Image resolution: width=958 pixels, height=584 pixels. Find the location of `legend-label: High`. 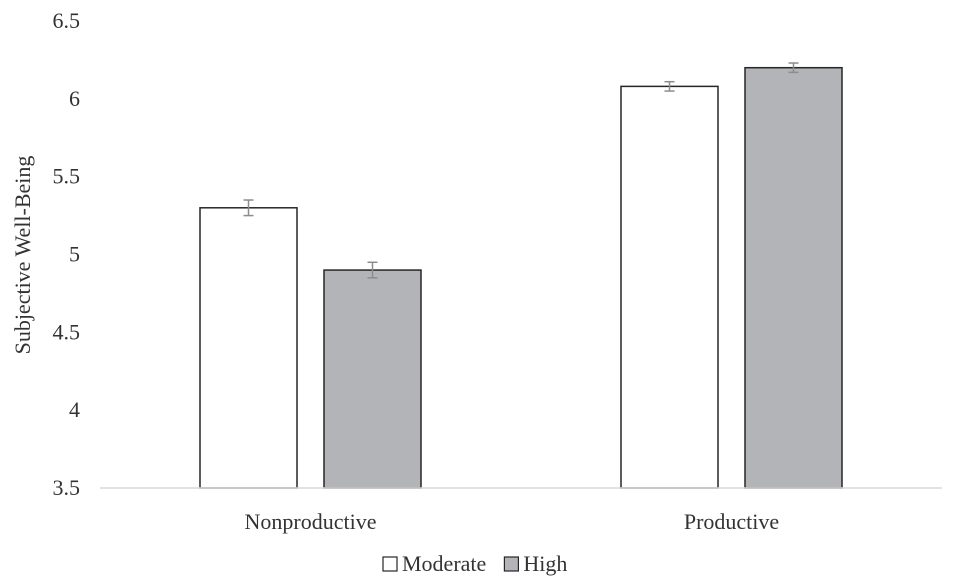

legend-label: High is located at coordinates (545, 563).